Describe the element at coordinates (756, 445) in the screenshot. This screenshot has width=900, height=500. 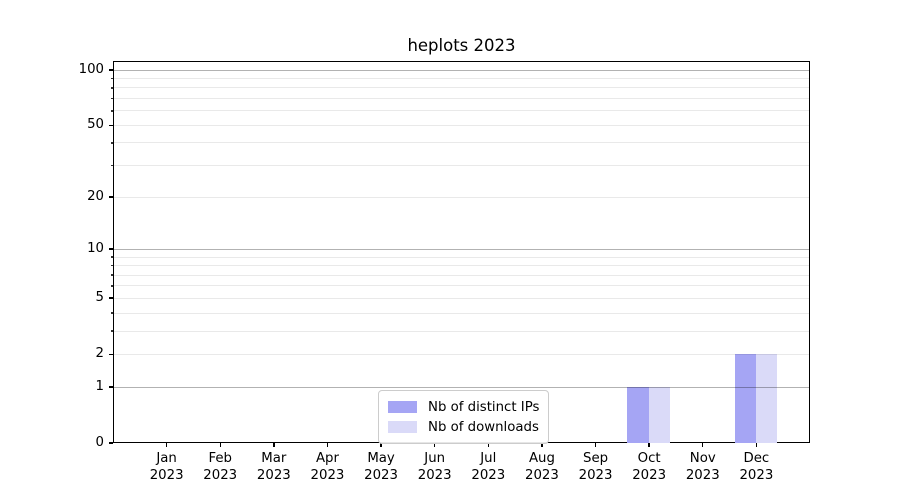
I see `x-tick-mark-dec` at that location.